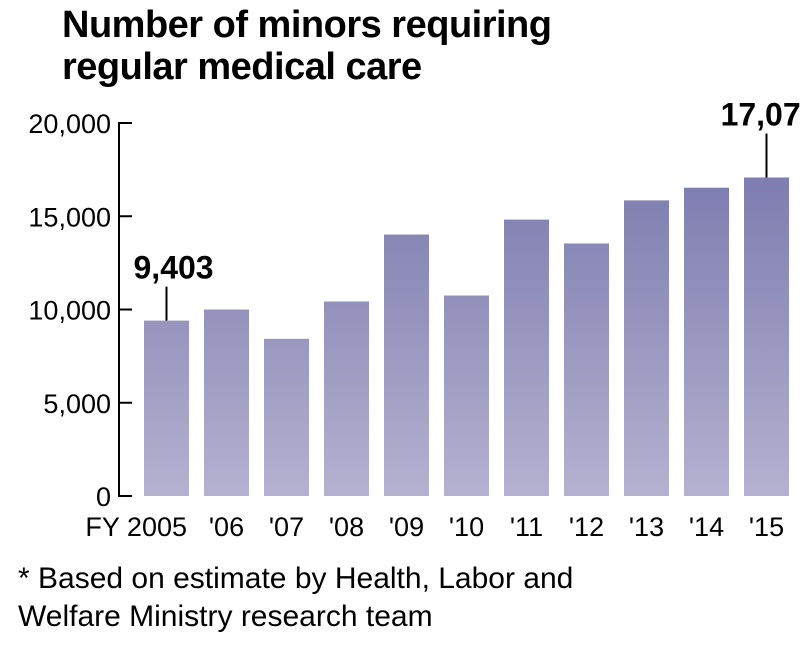  What do you see at coordinates (174, 268) in the screenshot?
I see `data-label: 9,403` at bounding box center [174, 268].